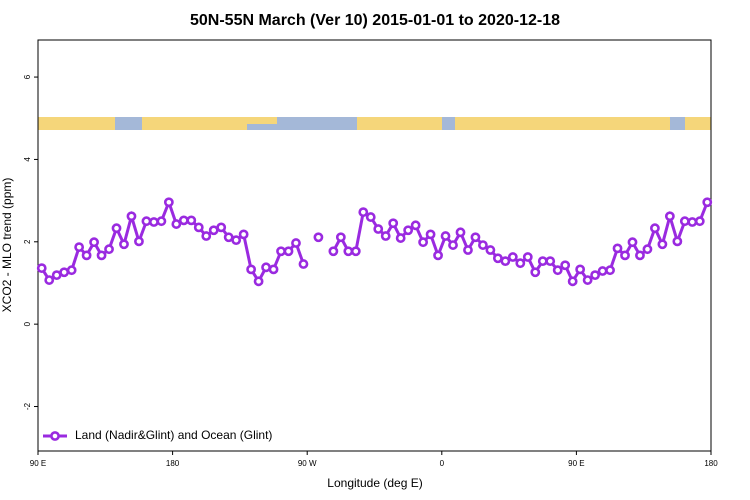 Image resolution: width=750 pixels, height=500 pixels. Describe the element at coordinates (520, 243) in the screenshot. I see `data-line` at that location.